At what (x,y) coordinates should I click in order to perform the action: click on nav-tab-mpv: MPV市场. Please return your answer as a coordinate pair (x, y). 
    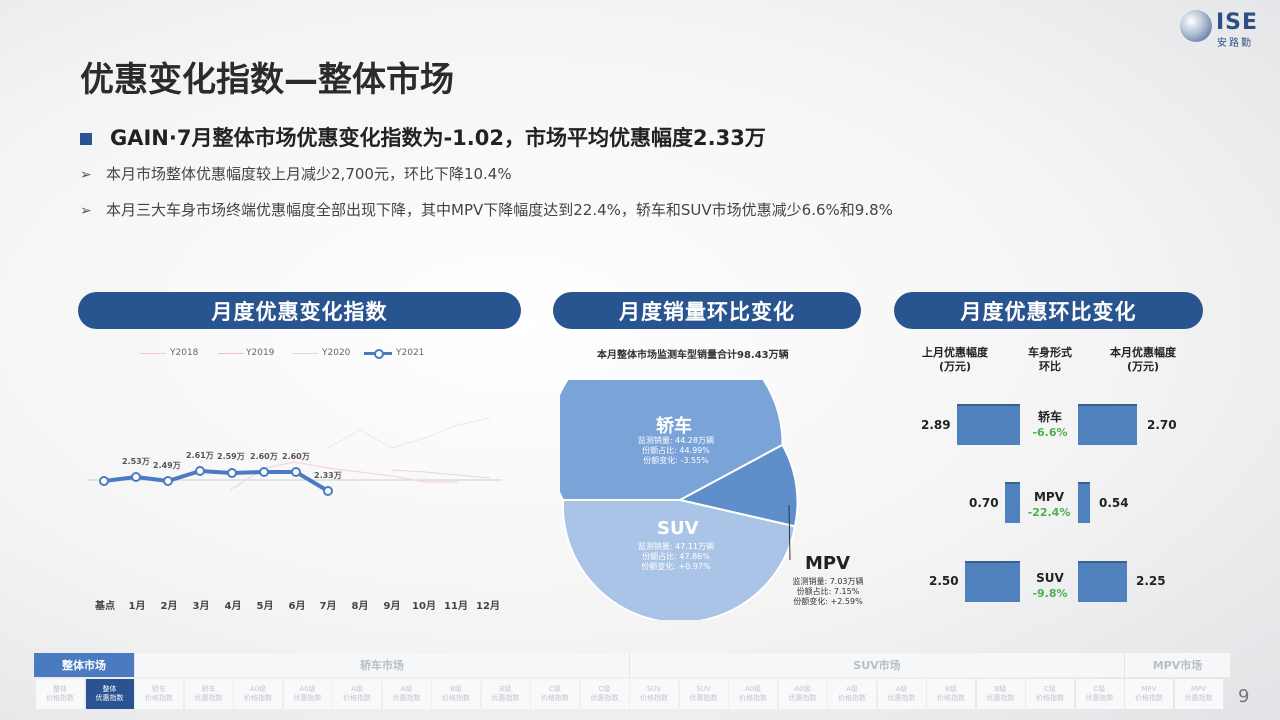
    Looking at the image, I should click on (1177, 665).